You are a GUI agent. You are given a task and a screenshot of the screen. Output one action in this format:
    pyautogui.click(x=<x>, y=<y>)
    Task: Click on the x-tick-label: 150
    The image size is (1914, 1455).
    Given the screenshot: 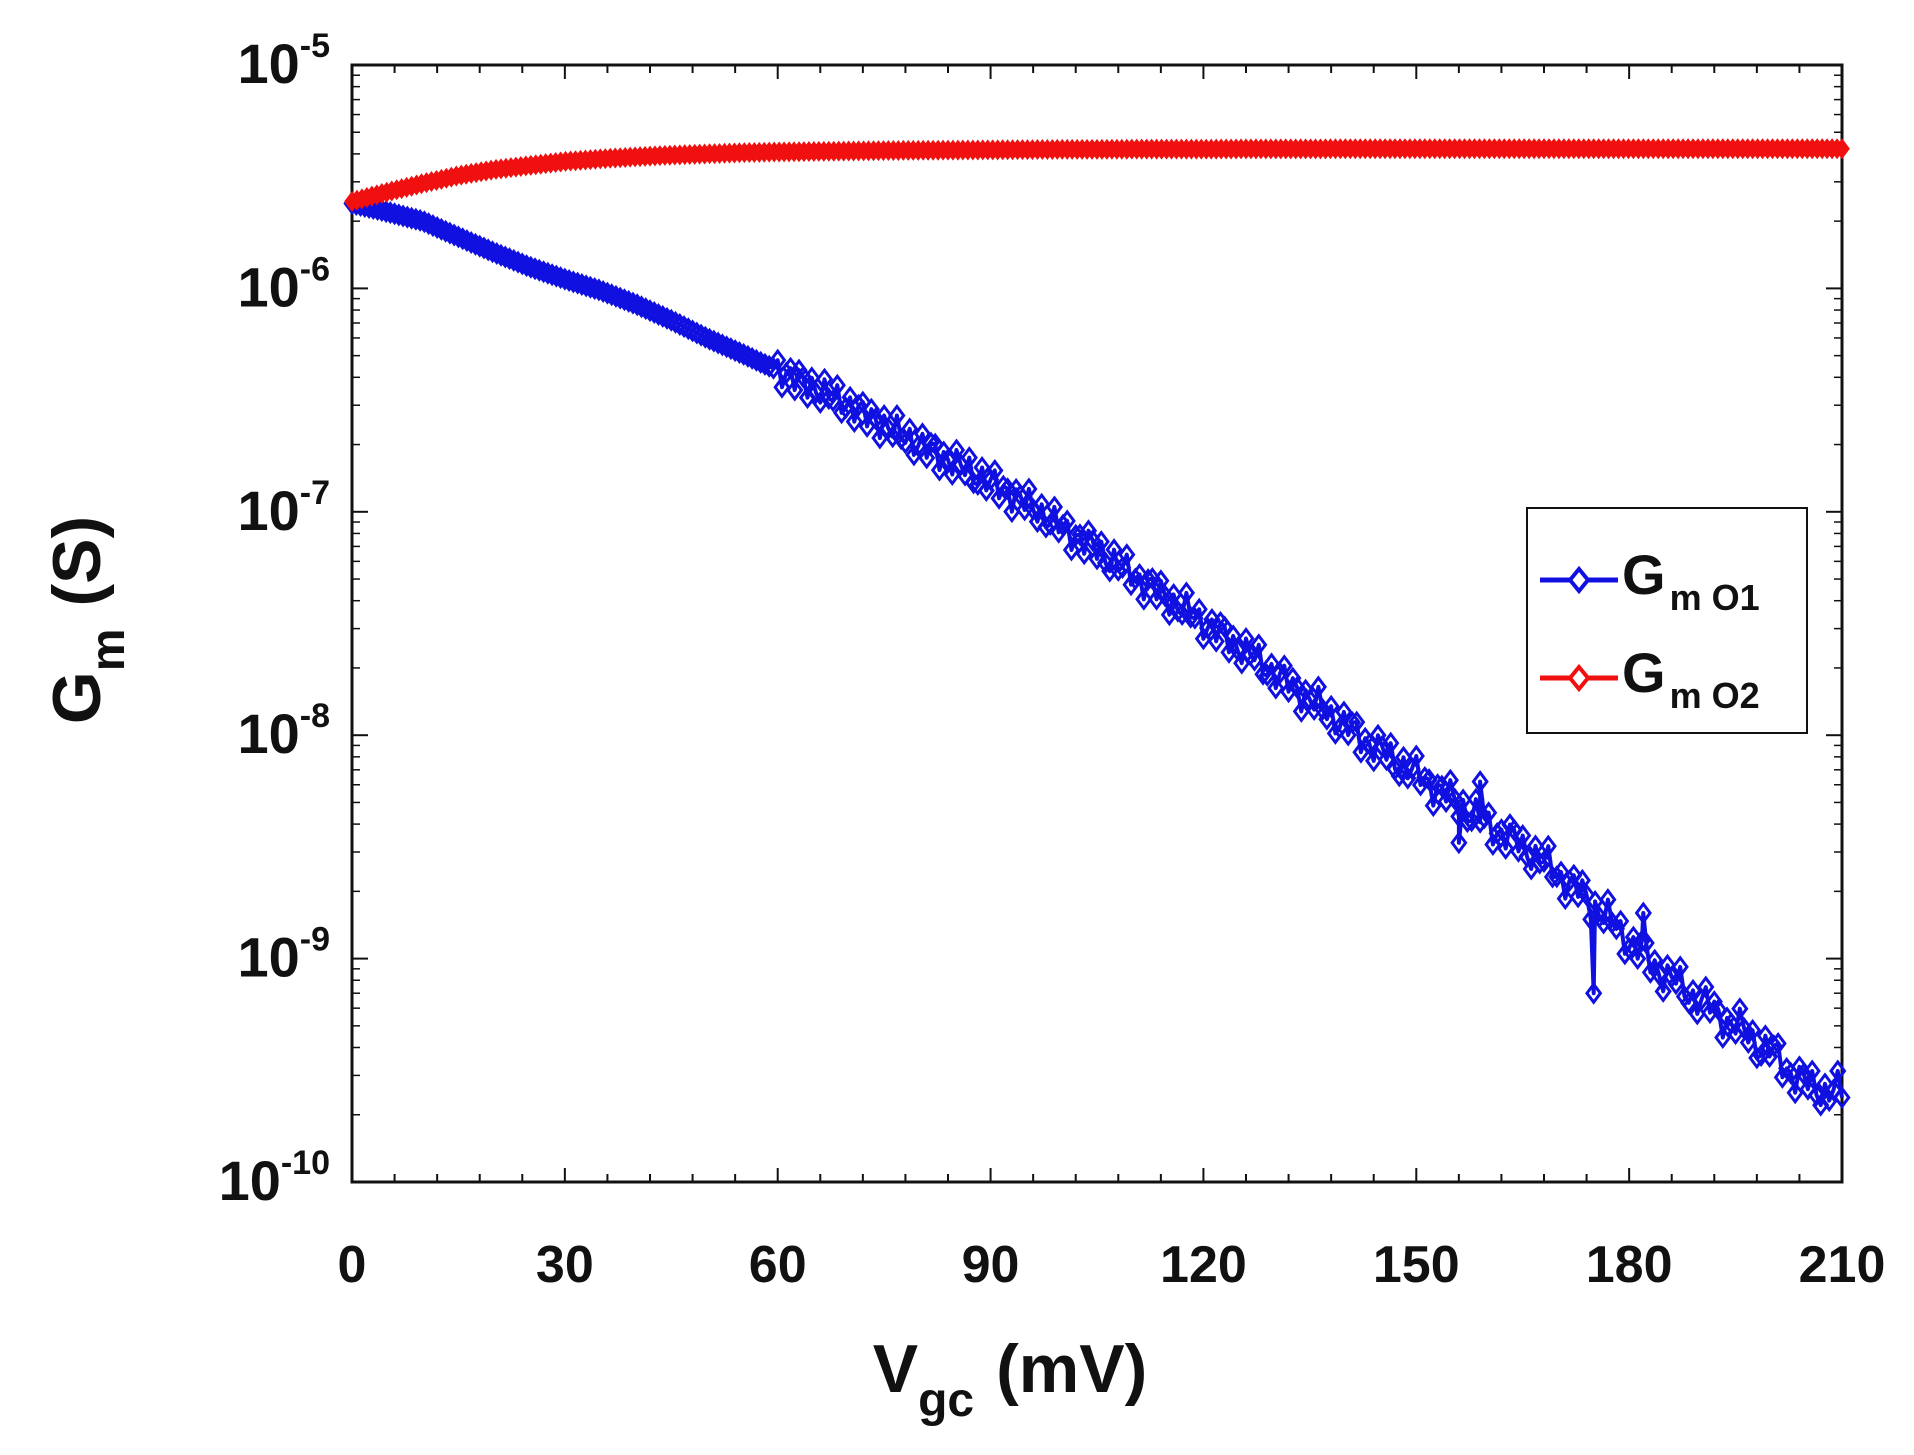 What is the action you would take?
    pyautogui.click(x=1416, y=1265)
    